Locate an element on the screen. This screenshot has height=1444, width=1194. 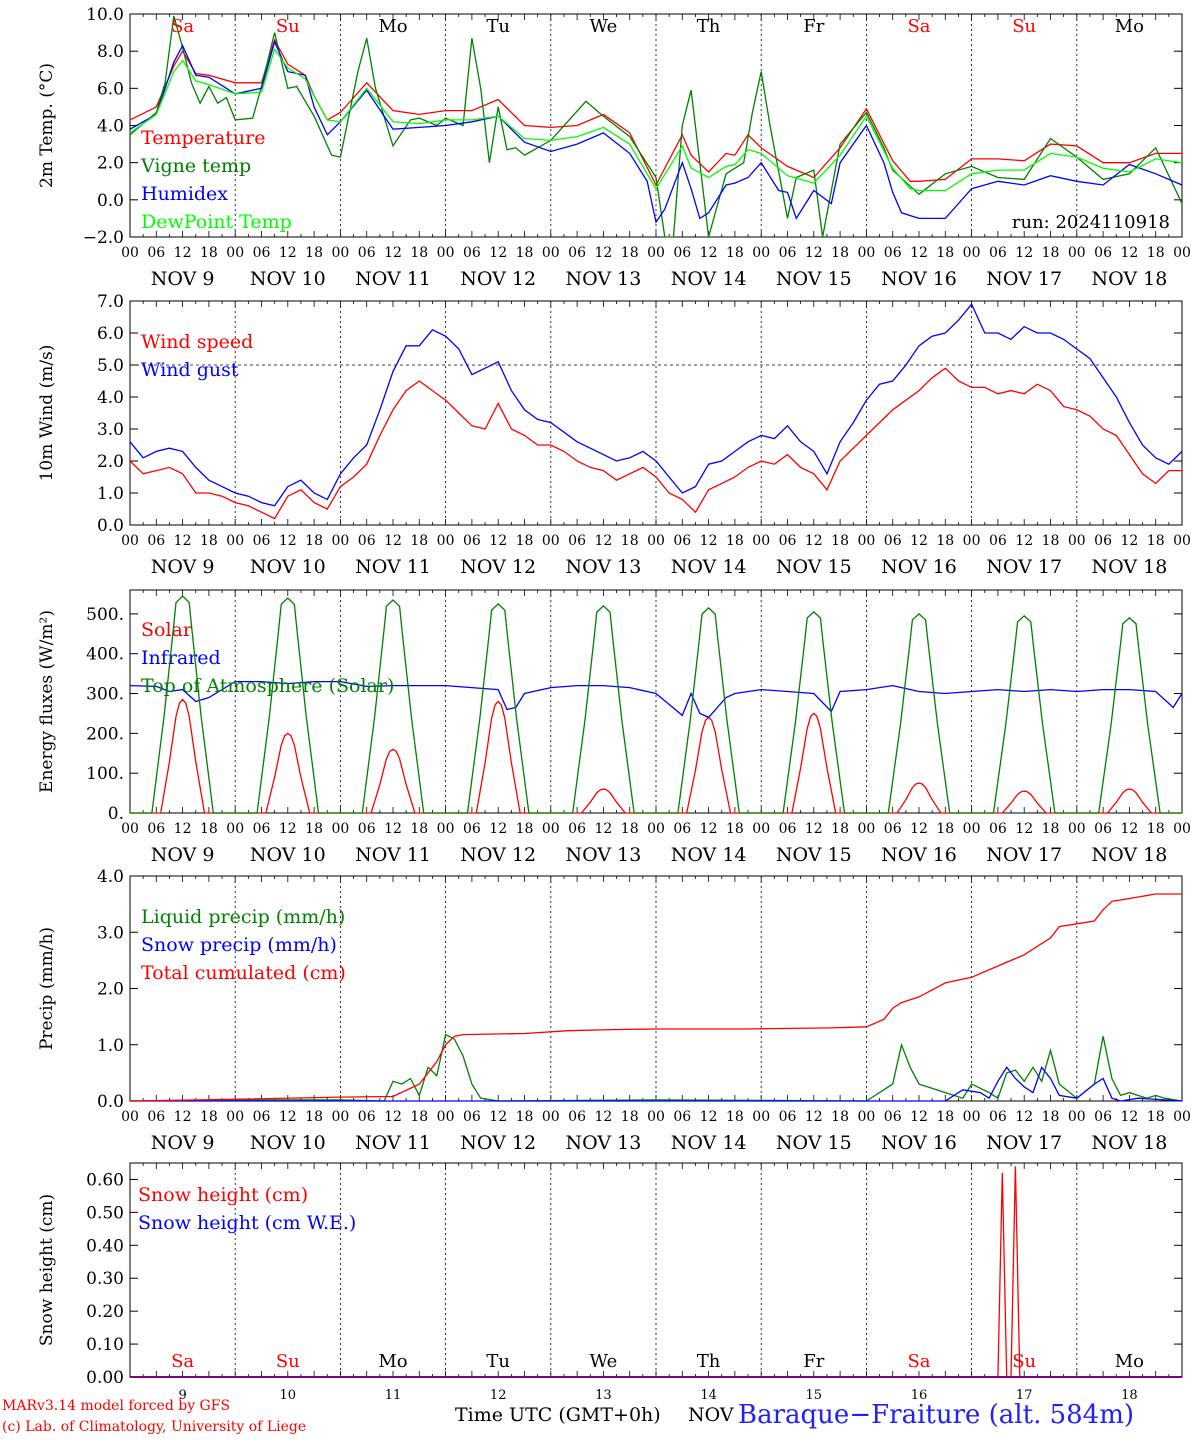
y-tick-label: 4.0 is located at coordinates (110, 398).